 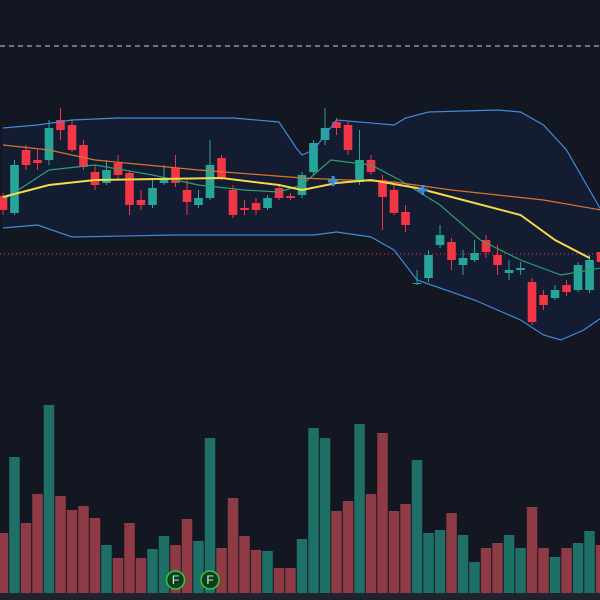 I want to click on marker-cross, so click(x=422, y=190).